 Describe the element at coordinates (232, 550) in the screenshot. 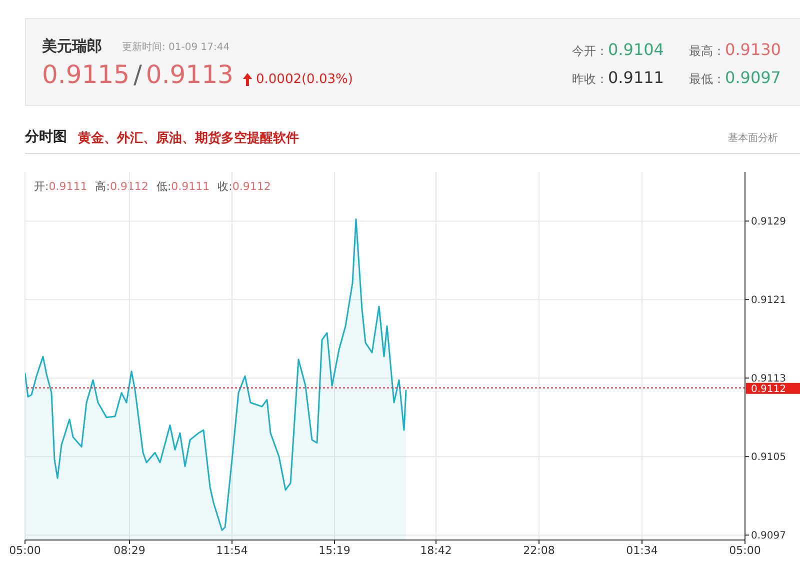

I see `x-tick-label: 11:54` at that location.